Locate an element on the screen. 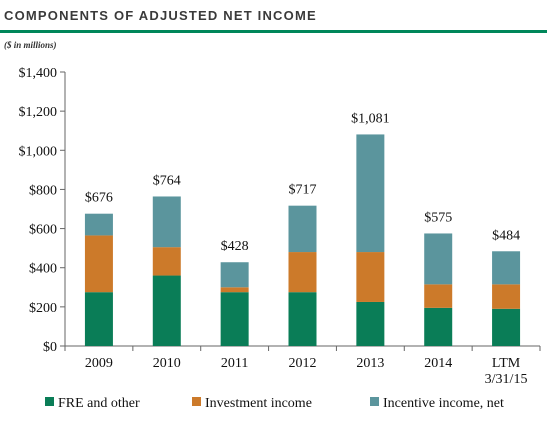 This screenshot has width=547, height=422. x-tick-label: LTM is located at coordinates (506, 363).